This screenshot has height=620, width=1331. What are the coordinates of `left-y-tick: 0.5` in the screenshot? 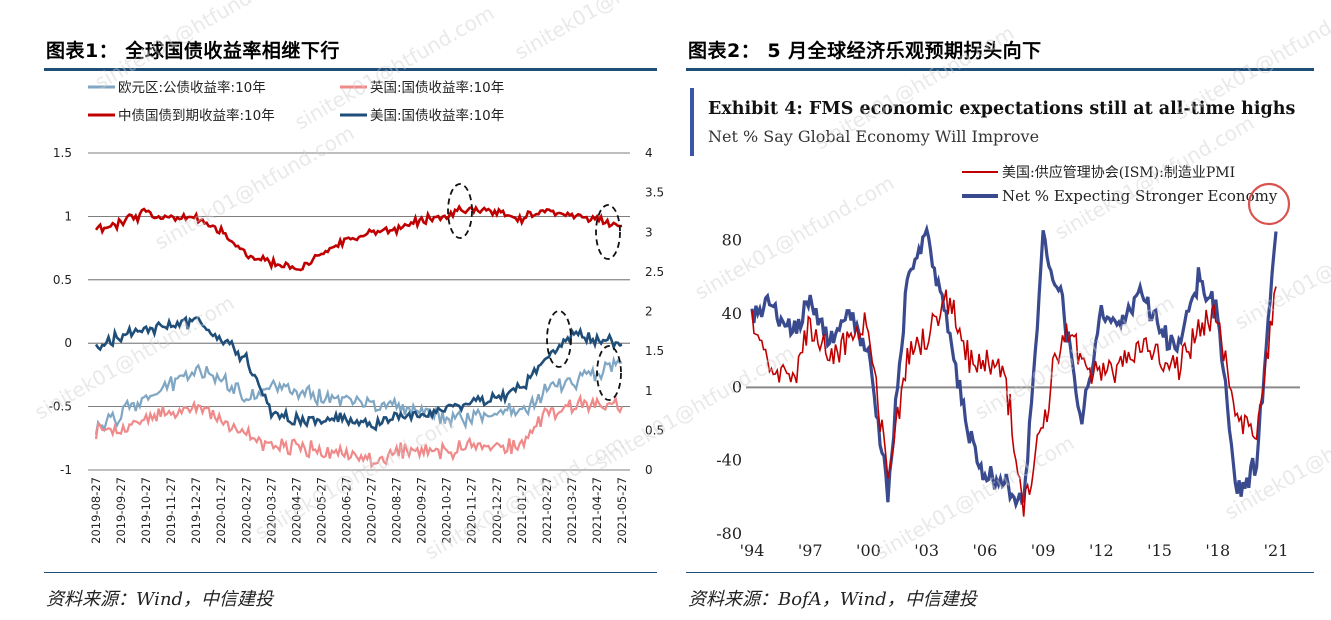 It's located at (62, 280).